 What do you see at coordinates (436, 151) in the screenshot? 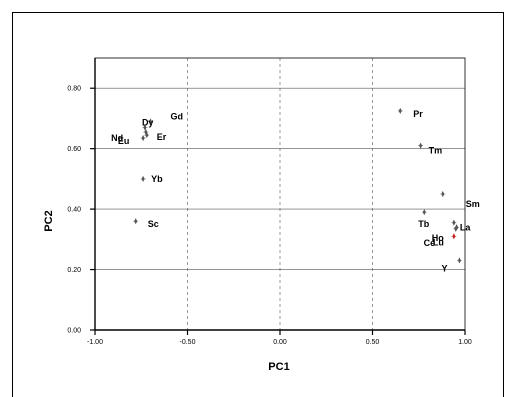
I see `point-label-tm: Tm` at bounding box center [436, 151].